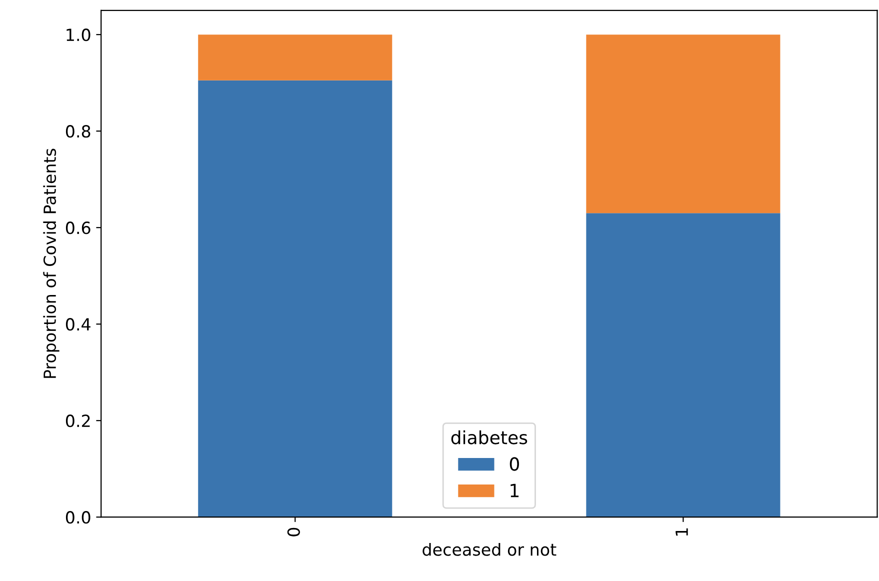 This screenshot has height=581, width=879. What do you see at coordinates (514, 464) in the screenshot?
I see `legend-label: 0` at bounding box center [514, 464].